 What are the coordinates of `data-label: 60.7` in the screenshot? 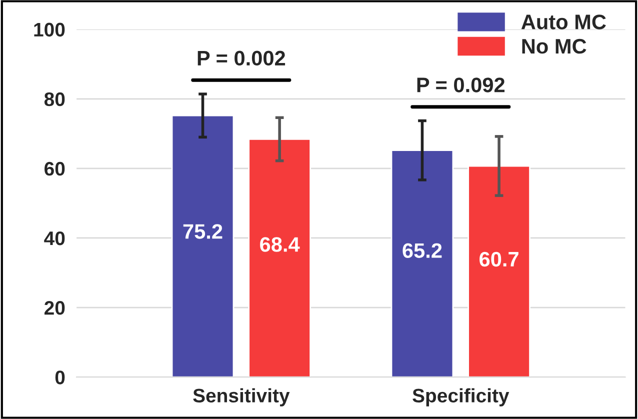 It's located at (499, 259).